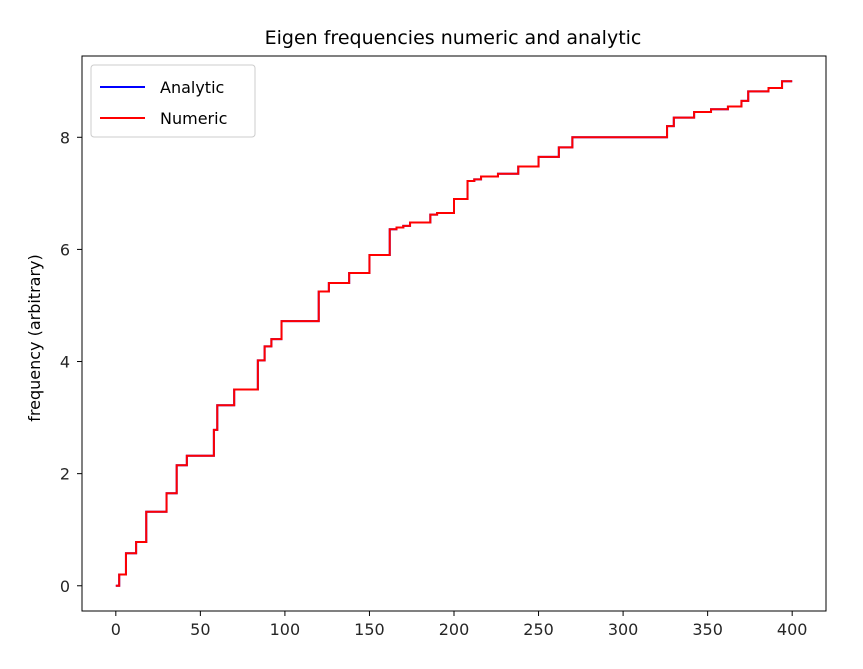 Image resolution: width=863 pixels, height=669 pixels. I want to click on y-tick-label: 4, so click(65, 362).